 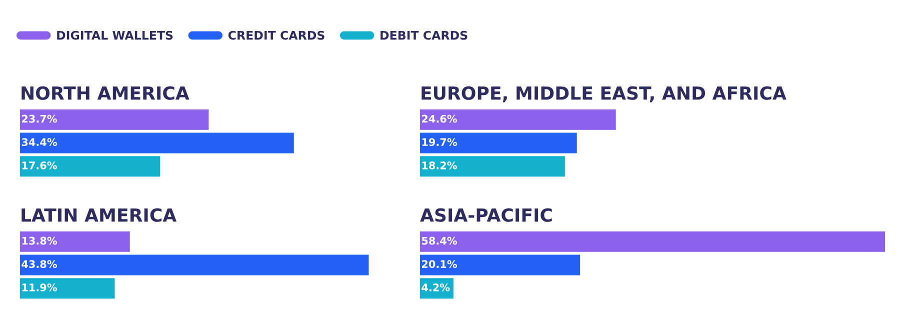 What do you see at coordinates (439, 142) in the screenshot?
I see `data-label: 19.7%` at bounding box center [439, 142].